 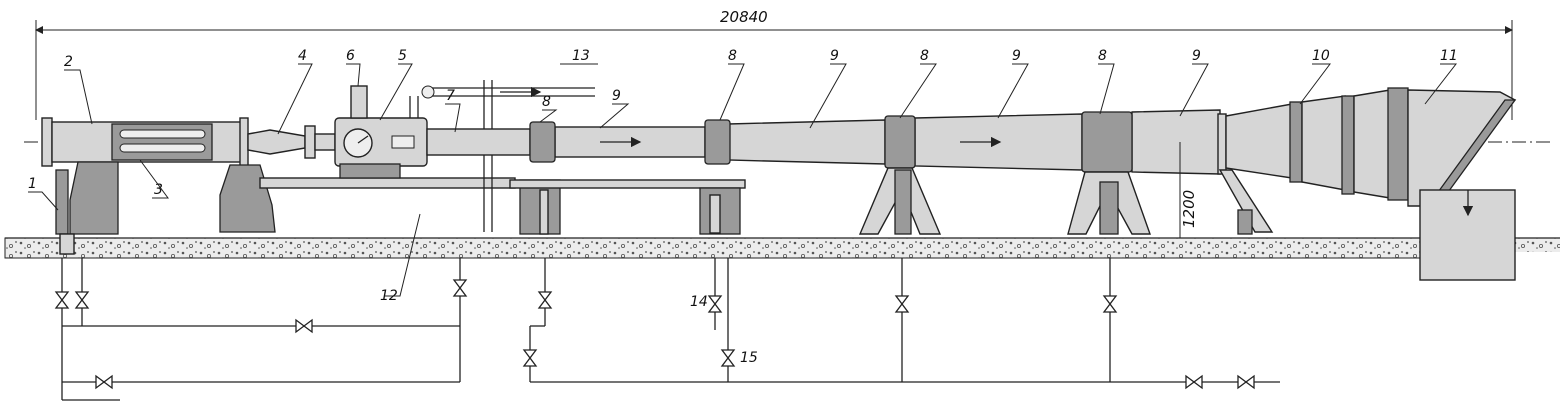 I want to click on label-9-1: 9, so click(x=616, y=96).